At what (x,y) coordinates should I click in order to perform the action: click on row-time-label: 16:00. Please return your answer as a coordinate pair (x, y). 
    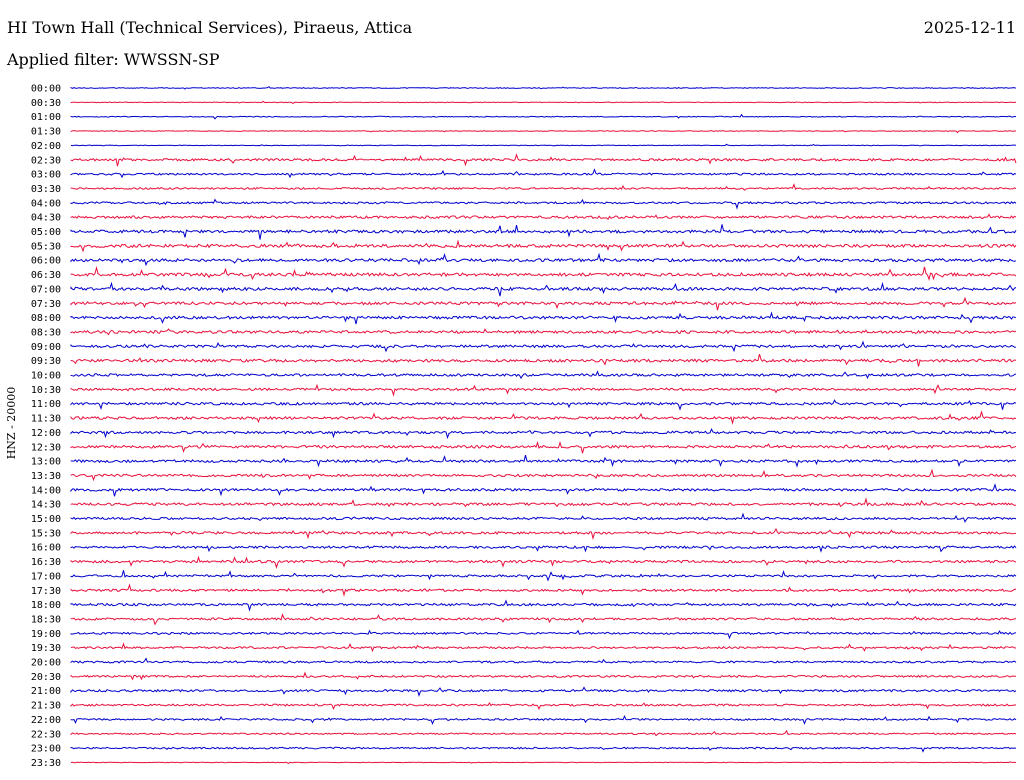
    Looking at the image, I should click on (46, 548).